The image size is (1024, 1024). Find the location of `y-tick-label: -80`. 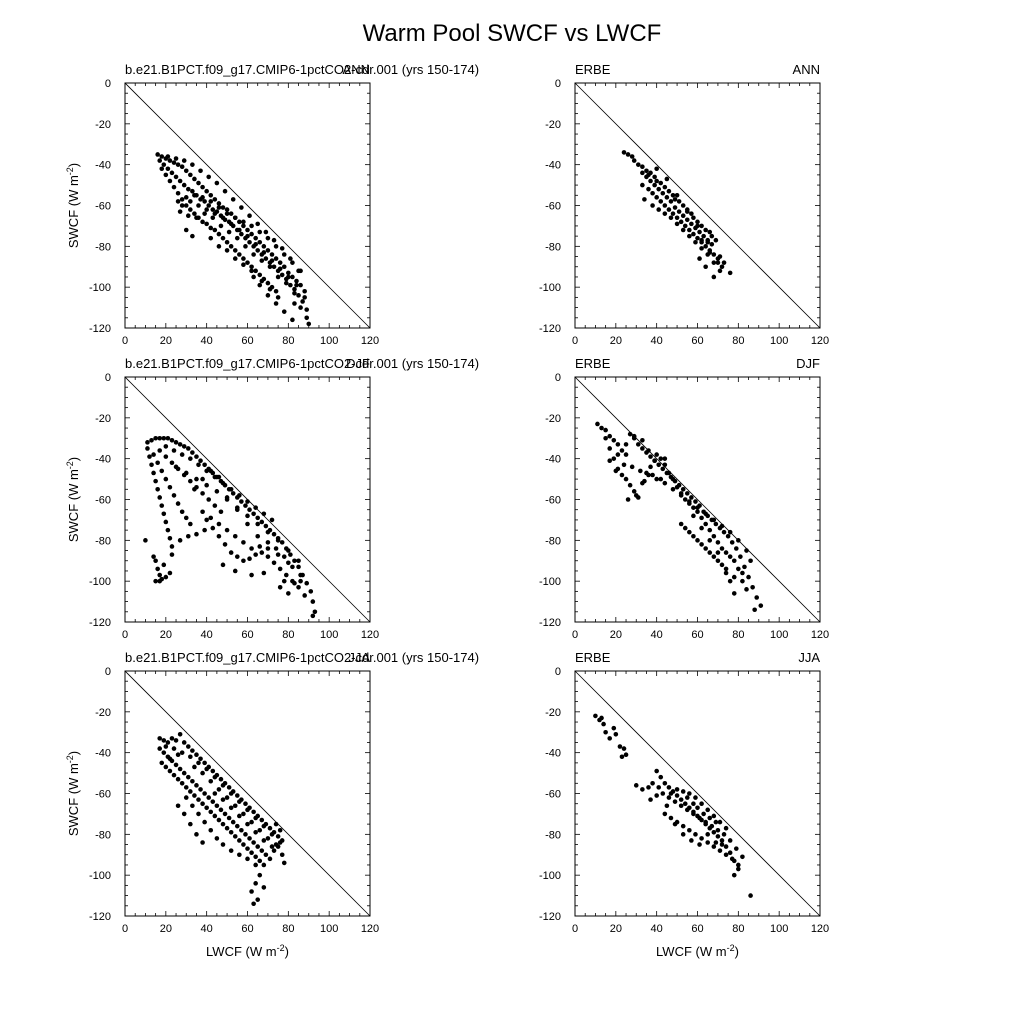

y-tick-label: -80 is located at coordinates (553, 835).